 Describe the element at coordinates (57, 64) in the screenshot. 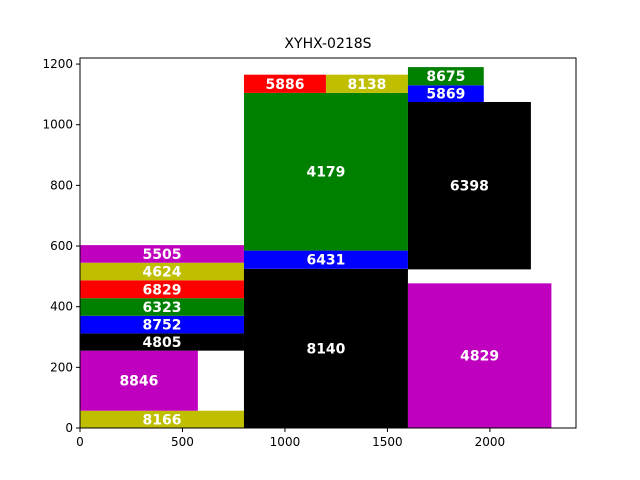

I see `y-tick-label: 1200` at that location.